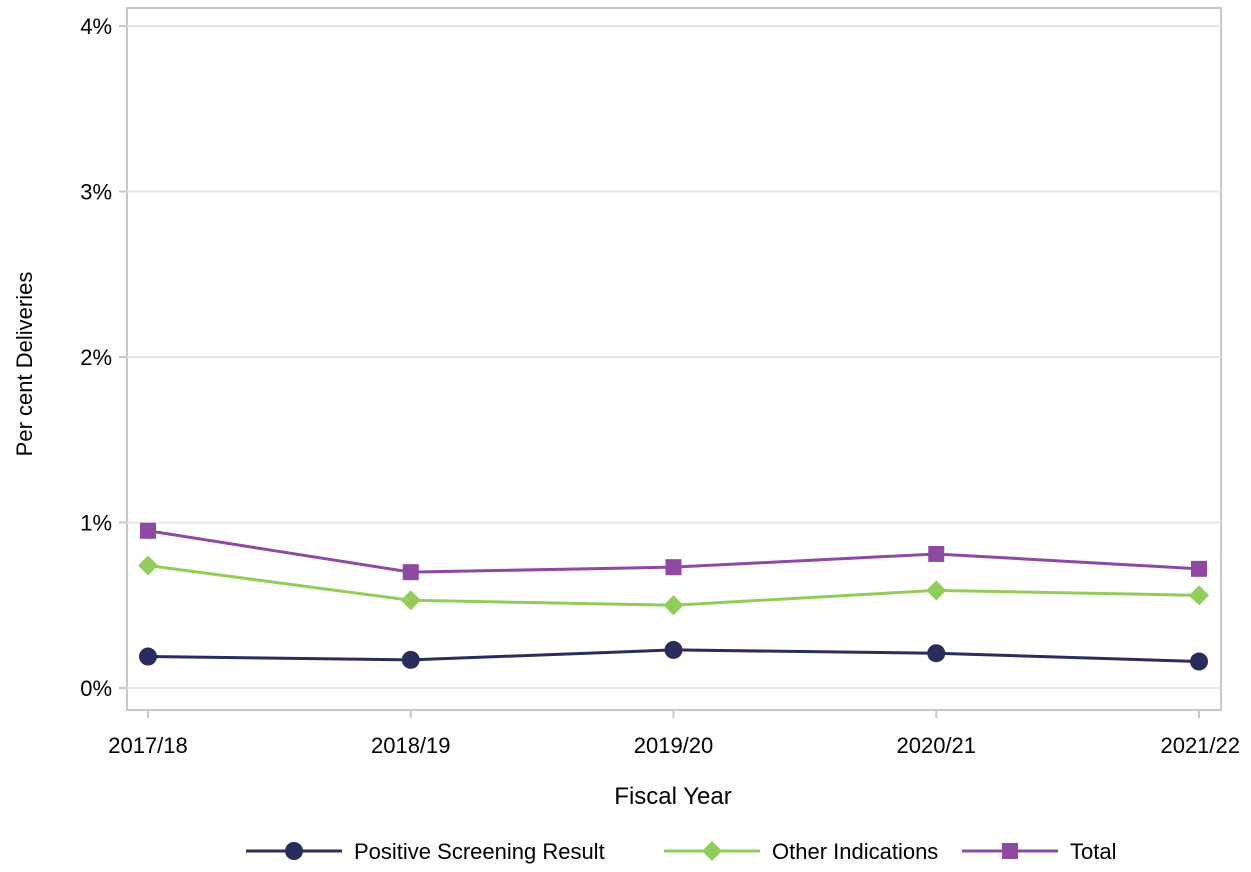  What do you see at coordinates (672, 796) in the screenshot?
I see `x-axis-title: Fiscal Year` at bounding box center [672, 796].